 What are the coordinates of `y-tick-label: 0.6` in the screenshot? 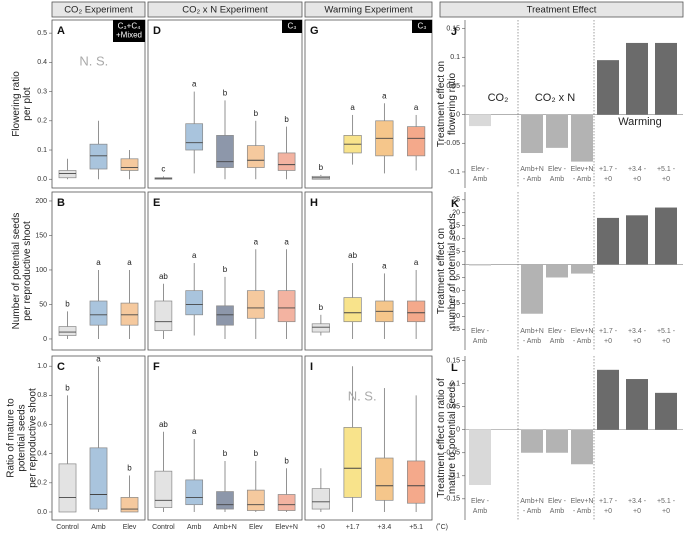 It's located at (42, 424).